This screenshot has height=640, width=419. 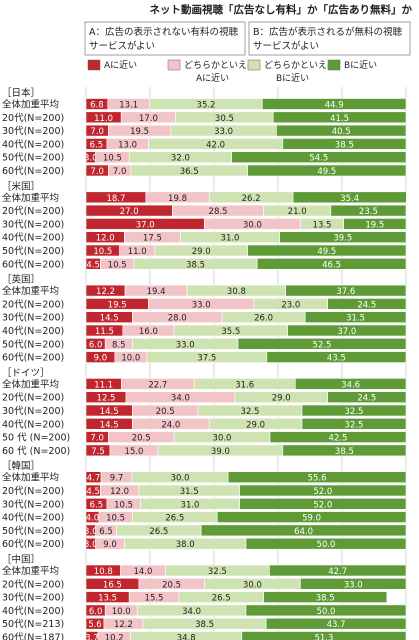 I want to click on bar-row: 60代(N=200) 9.0 10.0 37.5 43.5, so click(x=204, y=357).